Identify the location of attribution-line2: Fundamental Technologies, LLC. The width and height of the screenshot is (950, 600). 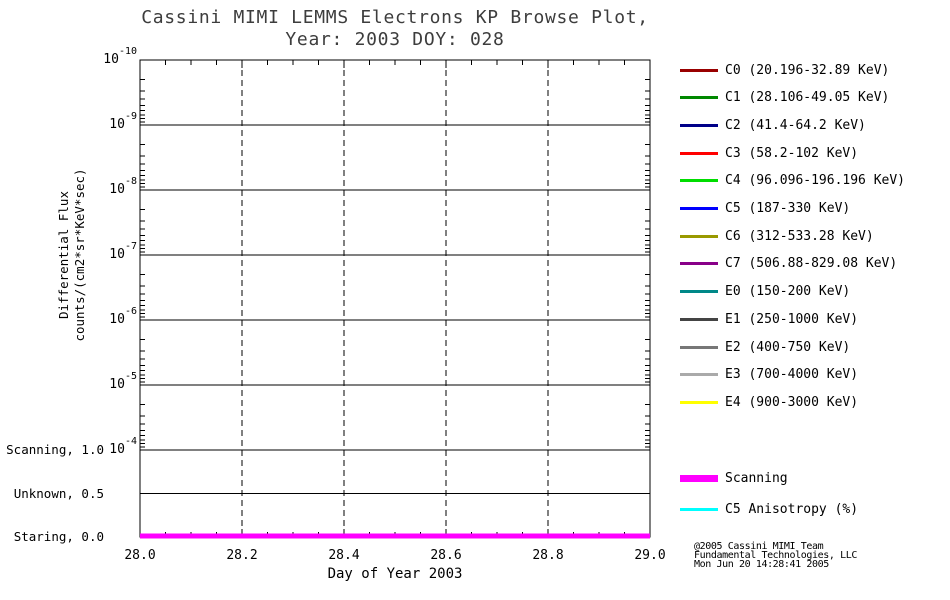
(775, 555).